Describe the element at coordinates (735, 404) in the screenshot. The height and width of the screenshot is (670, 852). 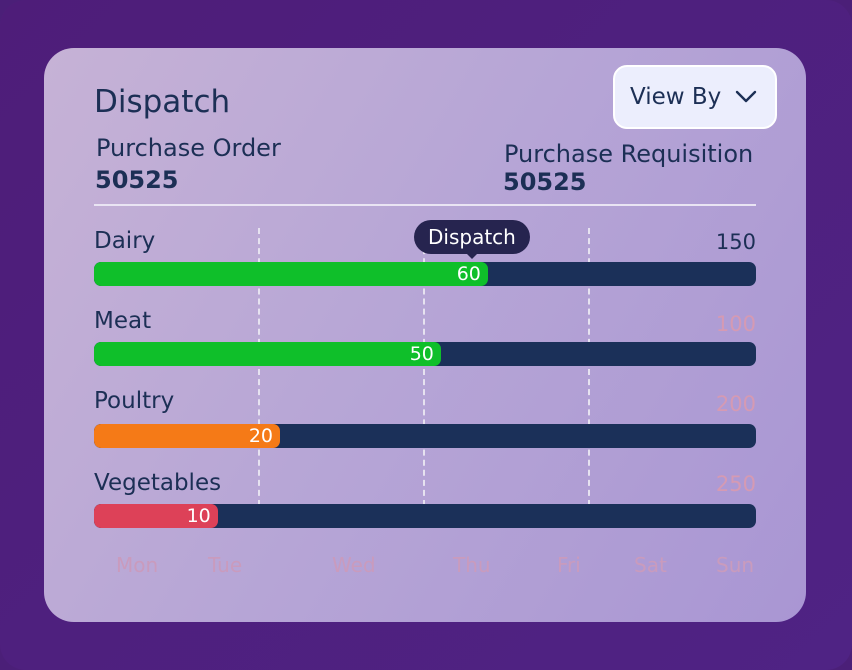
I see `row-max-poultry: 200` at that location.